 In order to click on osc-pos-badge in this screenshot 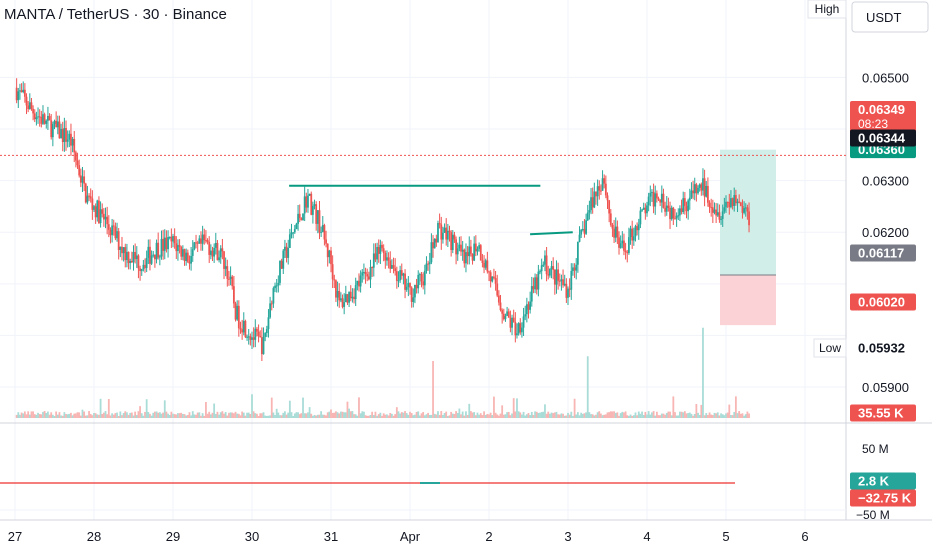, I will do `click(883, 481)`.